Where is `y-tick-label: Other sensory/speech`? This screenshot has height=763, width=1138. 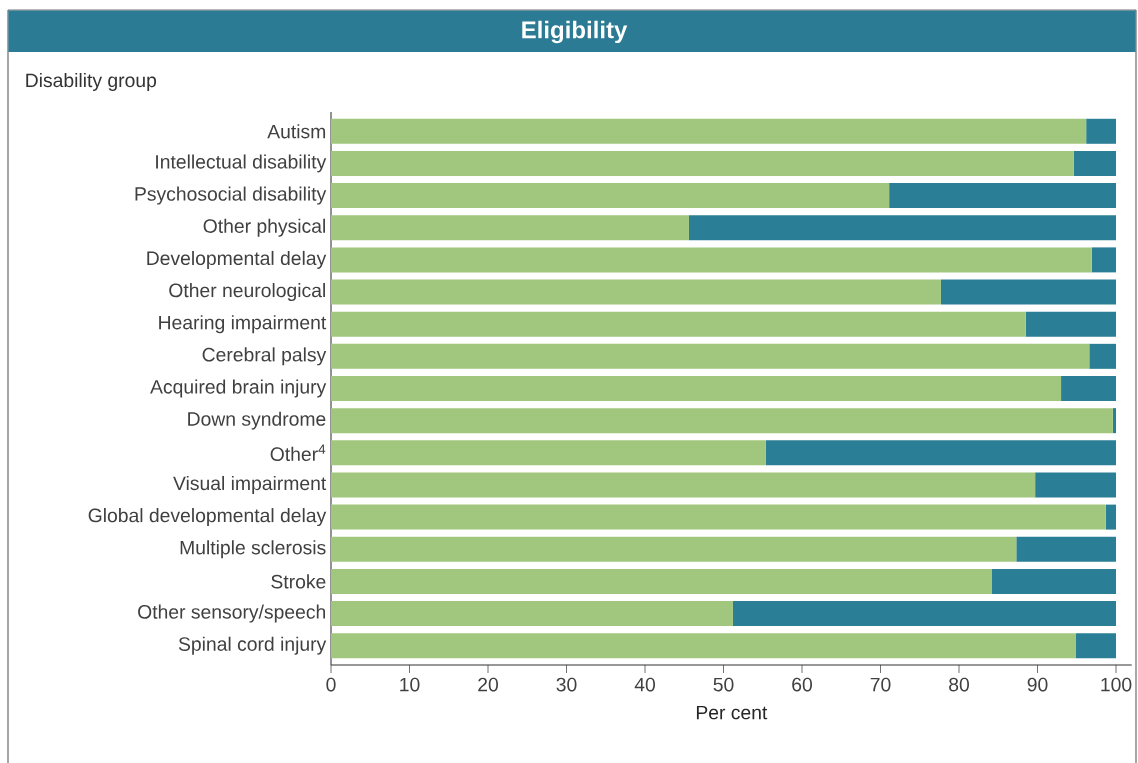
y-tick-label: Other sensory/speech is located at coordinates (231, 613).